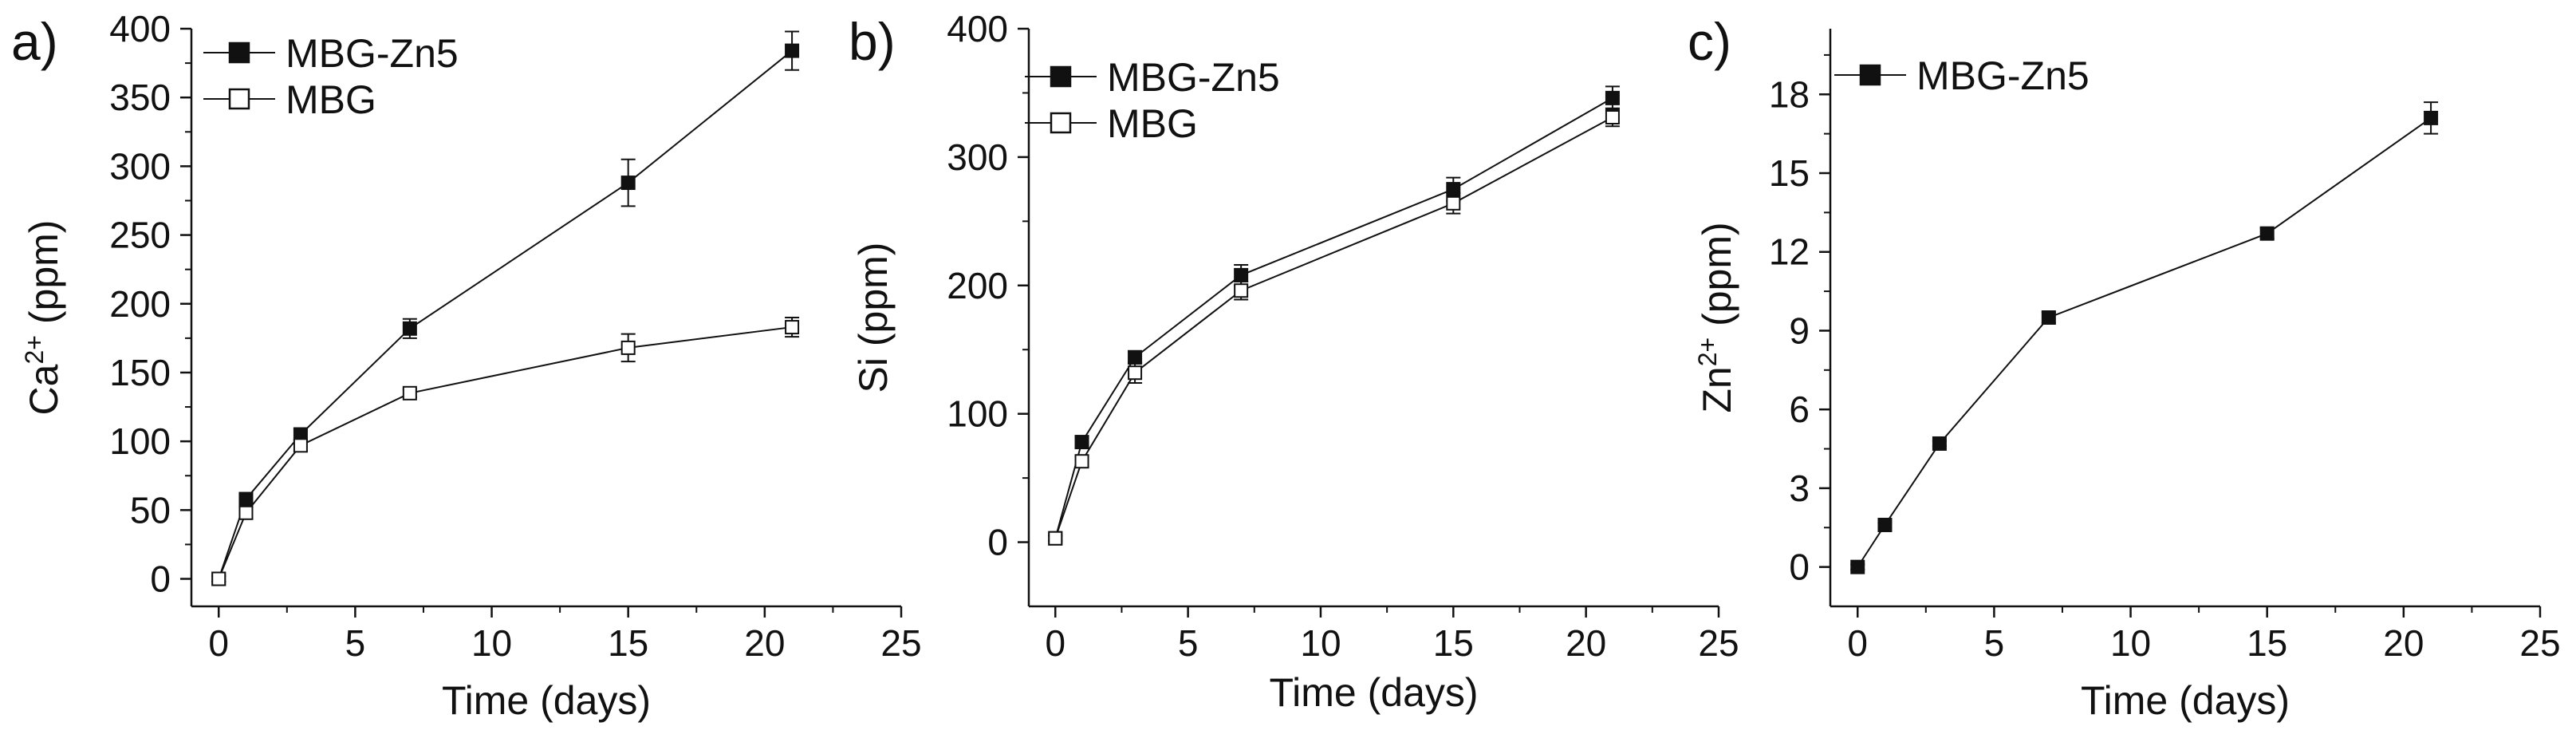 This screenshot has height=738, width=2576. I want to click on y-tick-label: 350, so click(140, 97).